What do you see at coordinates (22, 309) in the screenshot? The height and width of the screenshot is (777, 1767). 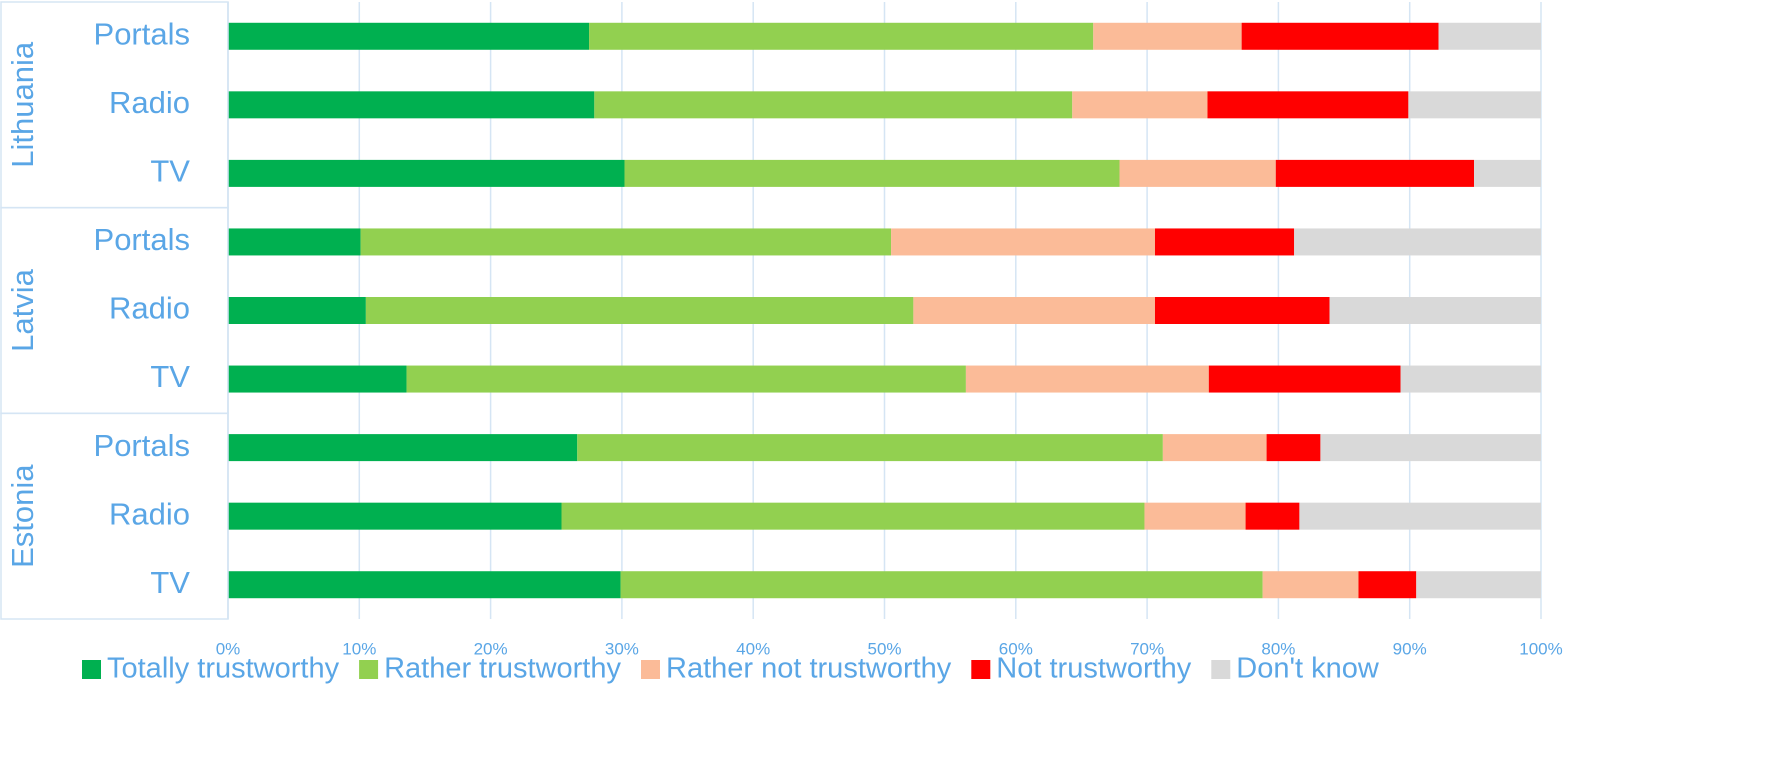 I see `group-label: Latvia` at bounding box center [22, 309].